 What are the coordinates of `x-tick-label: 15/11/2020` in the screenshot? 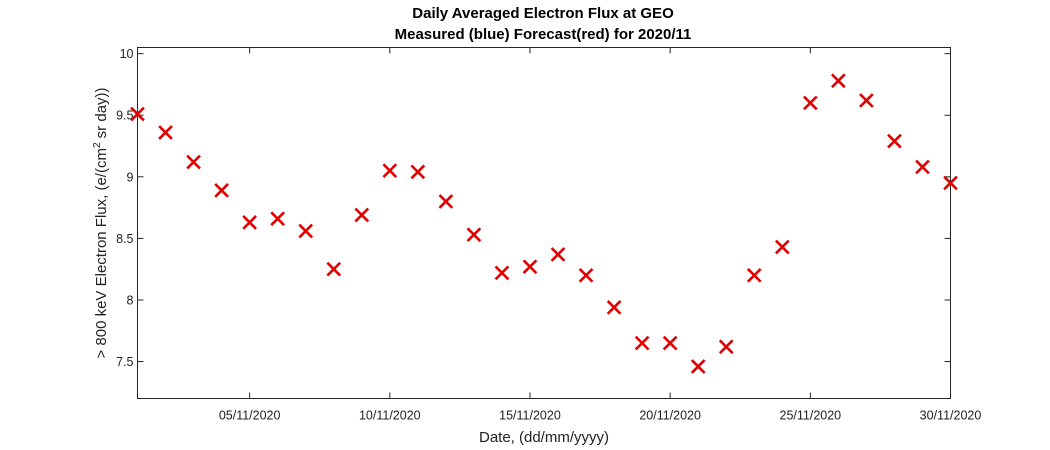 It's located at (530, 416).